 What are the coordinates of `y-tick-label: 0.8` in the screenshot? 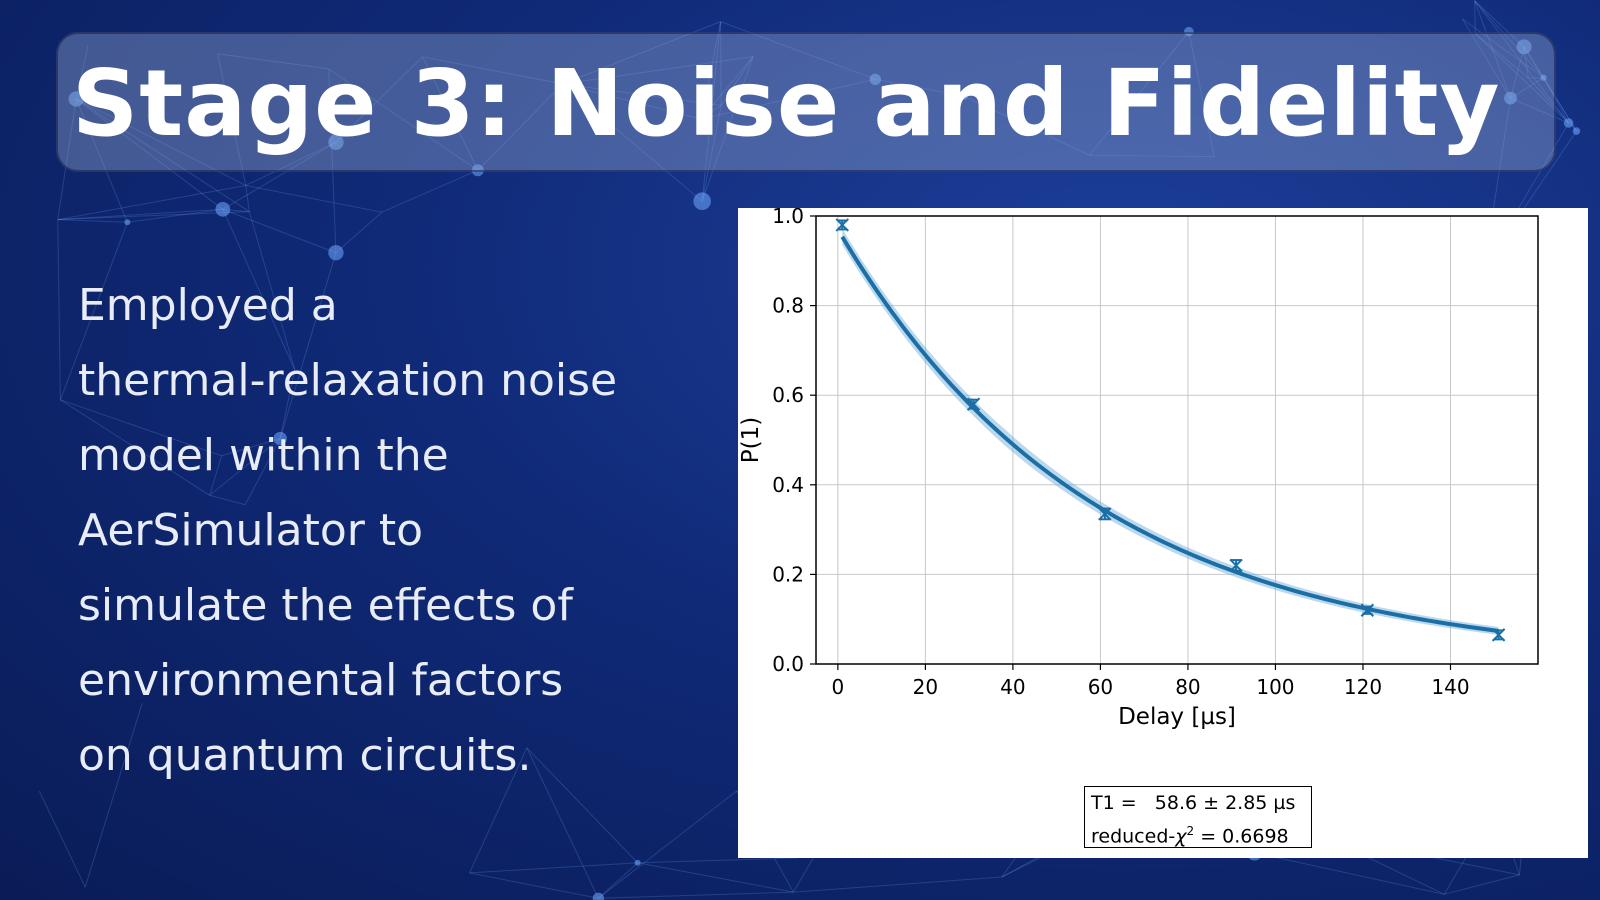 It's located at (788, 306).